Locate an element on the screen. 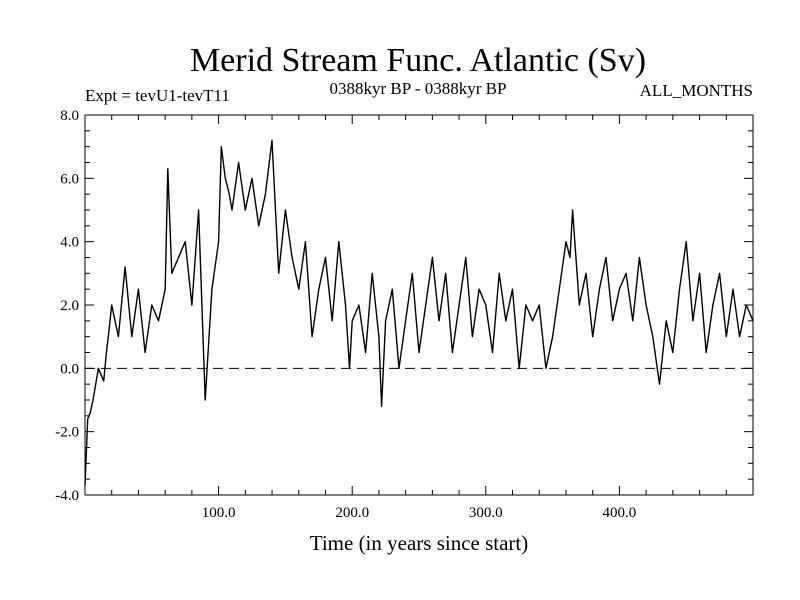 This screenshot has height=600, width=800. y-tick-labels: -4.0 -2.0 0.0 2.0 4.0 6.0 8.0 is located at coordinates (67, 306).